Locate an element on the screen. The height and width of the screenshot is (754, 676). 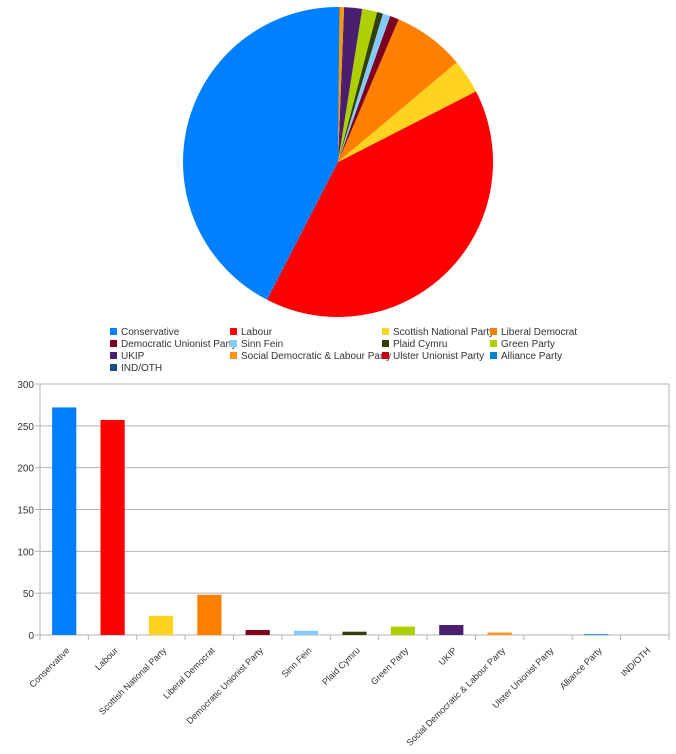
x-tick-label: Plaid Cymru is located at coordinates (341, 666).